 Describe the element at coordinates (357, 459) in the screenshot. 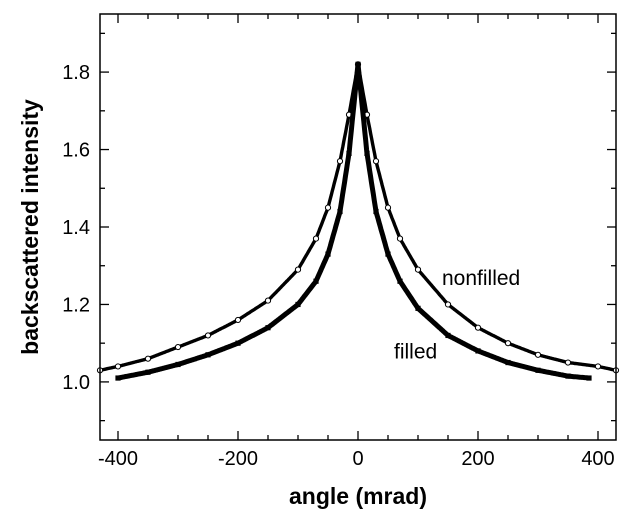

I see `x-tick-label: 0` at that location.